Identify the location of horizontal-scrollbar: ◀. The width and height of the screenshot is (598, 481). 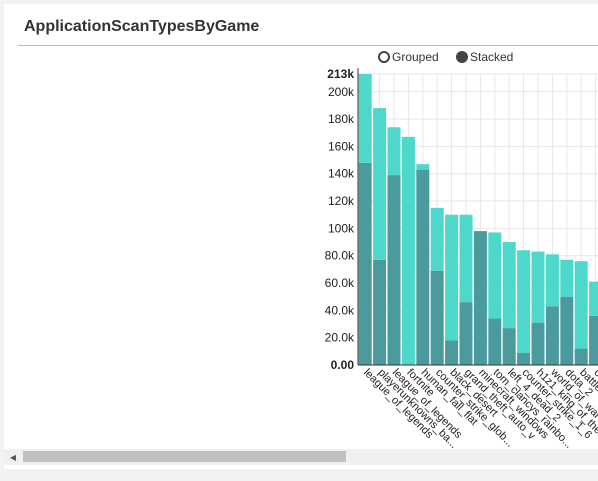
(301, 457).